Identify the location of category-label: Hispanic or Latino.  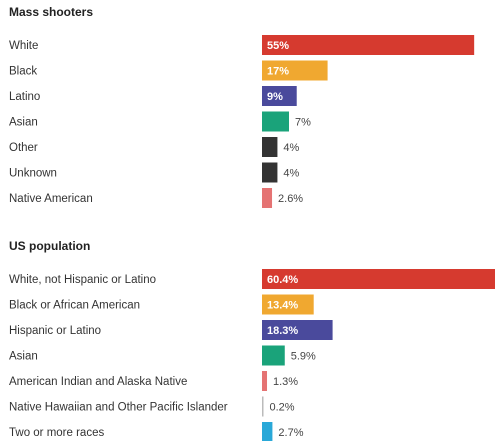
(55, 331).